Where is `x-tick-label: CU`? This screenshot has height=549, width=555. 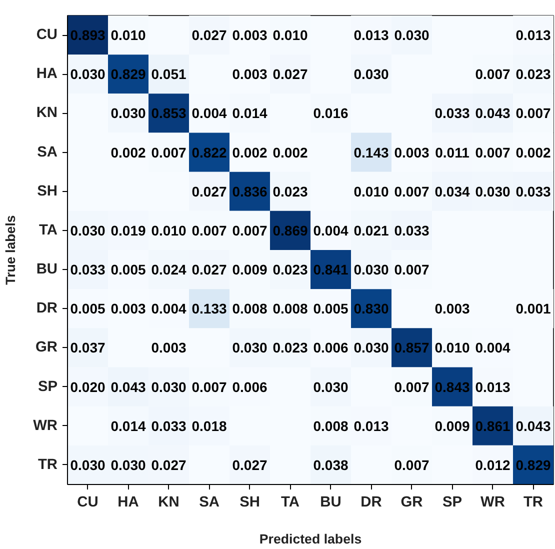 x-tick-label: CU is located at coordinates (87, 502).